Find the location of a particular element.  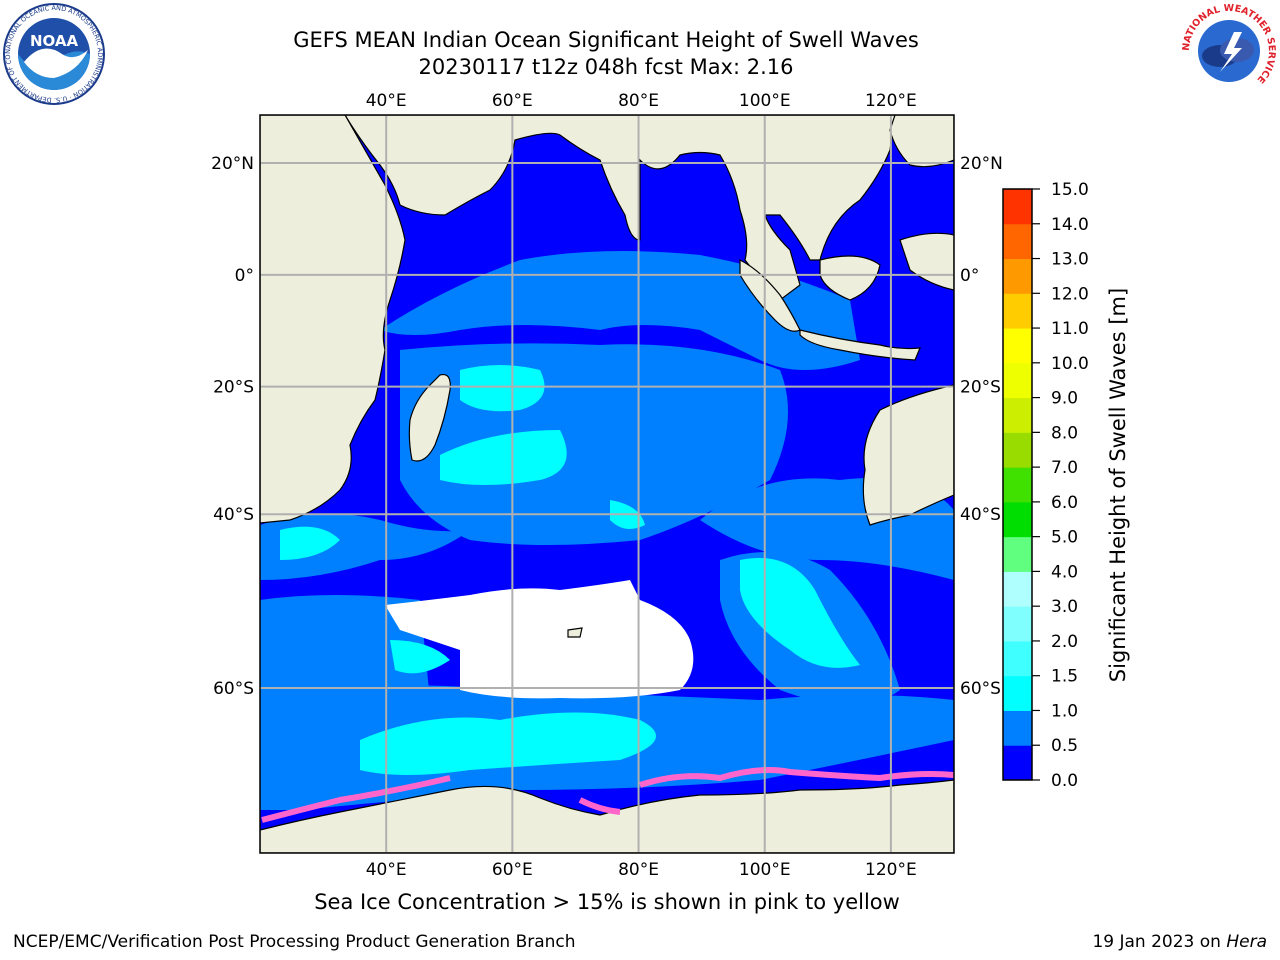

left-lat-tick-label: 20°N is located at coordinates (232, 164).